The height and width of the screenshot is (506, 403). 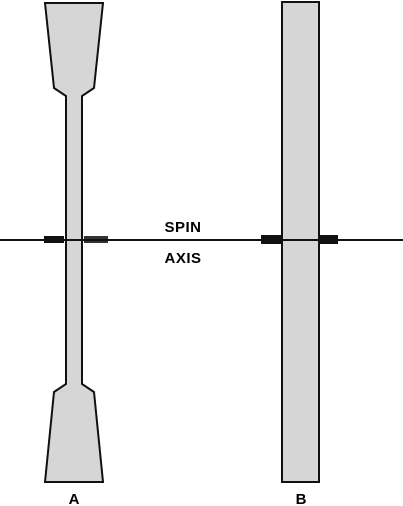 What do you see at coordinates (182, 227) in the screenshot?
I see `spin-label: SPIN` at bounding box center [182, 227].